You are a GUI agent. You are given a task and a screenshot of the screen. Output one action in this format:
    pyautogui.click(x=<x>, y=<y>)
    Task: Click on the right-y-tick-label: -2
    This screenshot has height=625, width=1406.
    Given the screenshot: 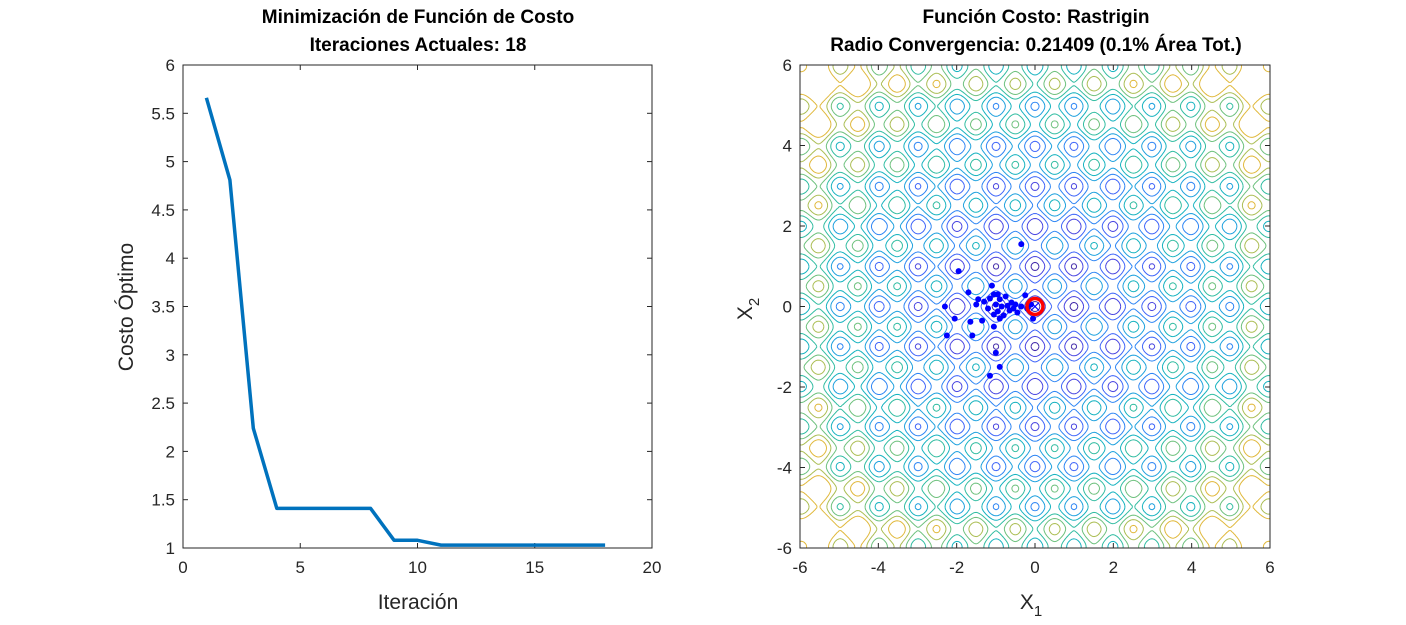 What is the action you would take?
    pyautogui.click(x=784, y=387)
    